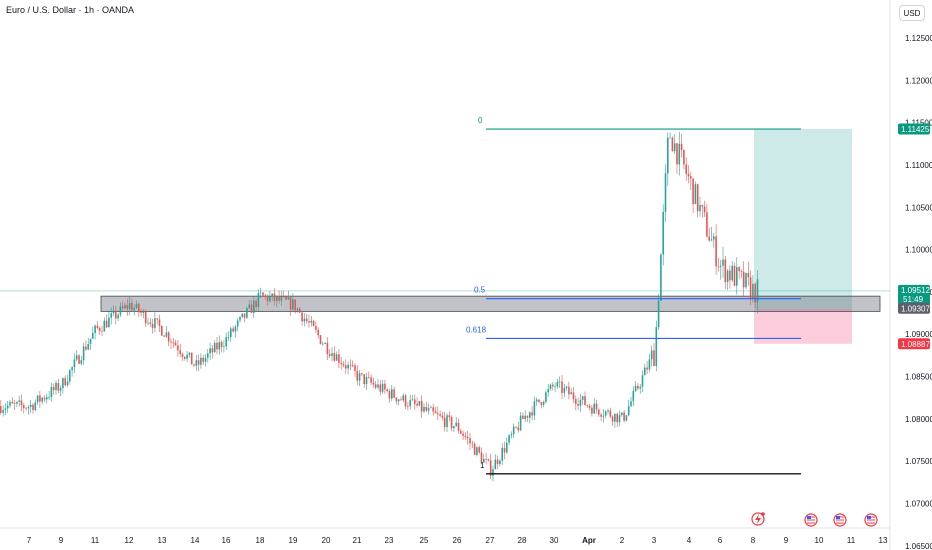 This screenshot has width=932, height=550. I want to click on price-tick-label: 1.08000, so click(918, 419).